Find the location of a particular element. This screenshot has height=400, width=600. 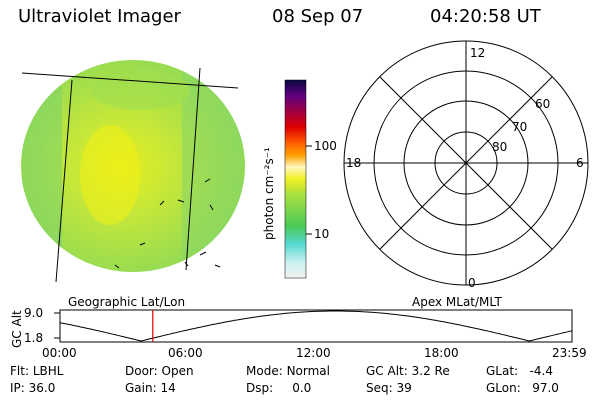

orbit-plot is located at coordinates (313, 326).